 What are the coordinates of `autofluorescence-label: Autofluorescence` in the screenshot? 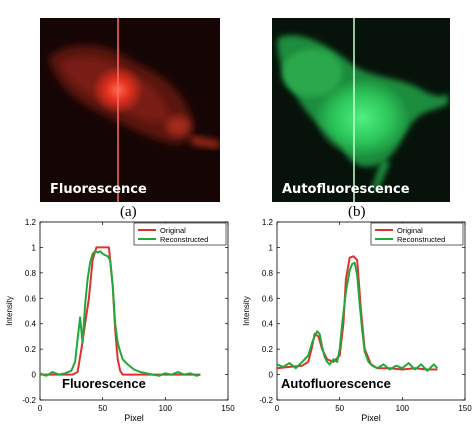 It's located at (346, 189).